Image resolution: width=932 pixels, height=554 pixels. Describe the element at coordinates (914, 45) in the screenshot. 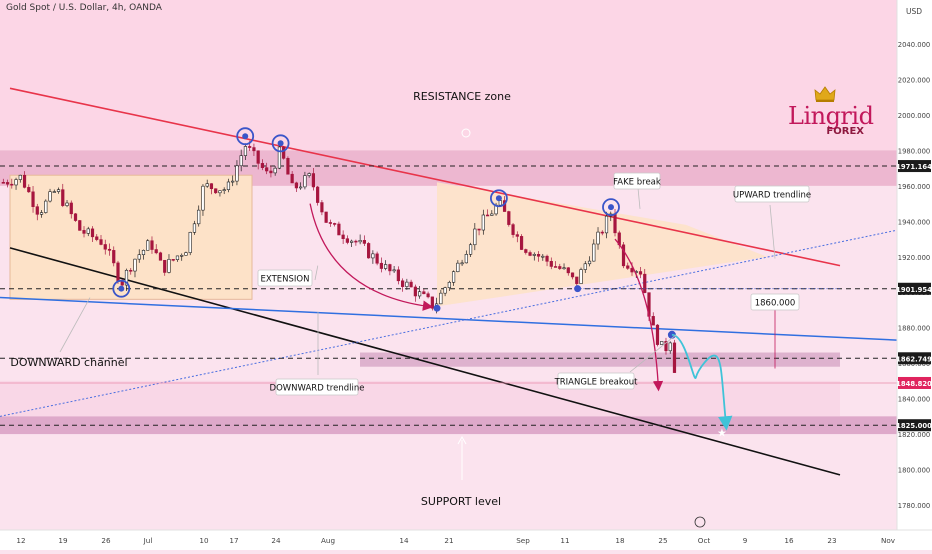

I see `y-tick-label: 2040.000` at that location.